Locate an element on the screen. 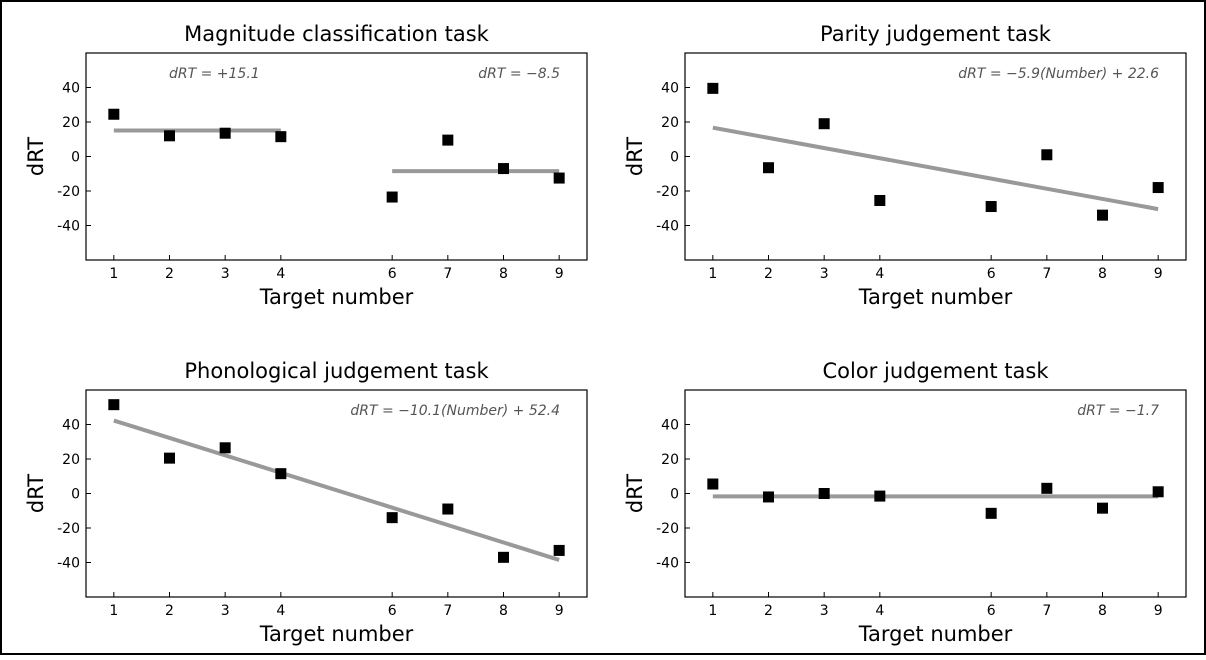  chart-title: Color judgement task is located at coordinates (935, 371).